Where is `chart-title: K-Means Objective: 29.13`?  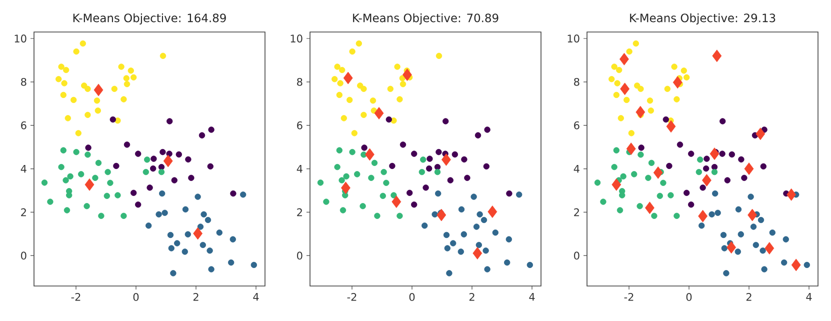
chart-title: K-Means Objective: 29.13 is located at coordinates (703, 18).